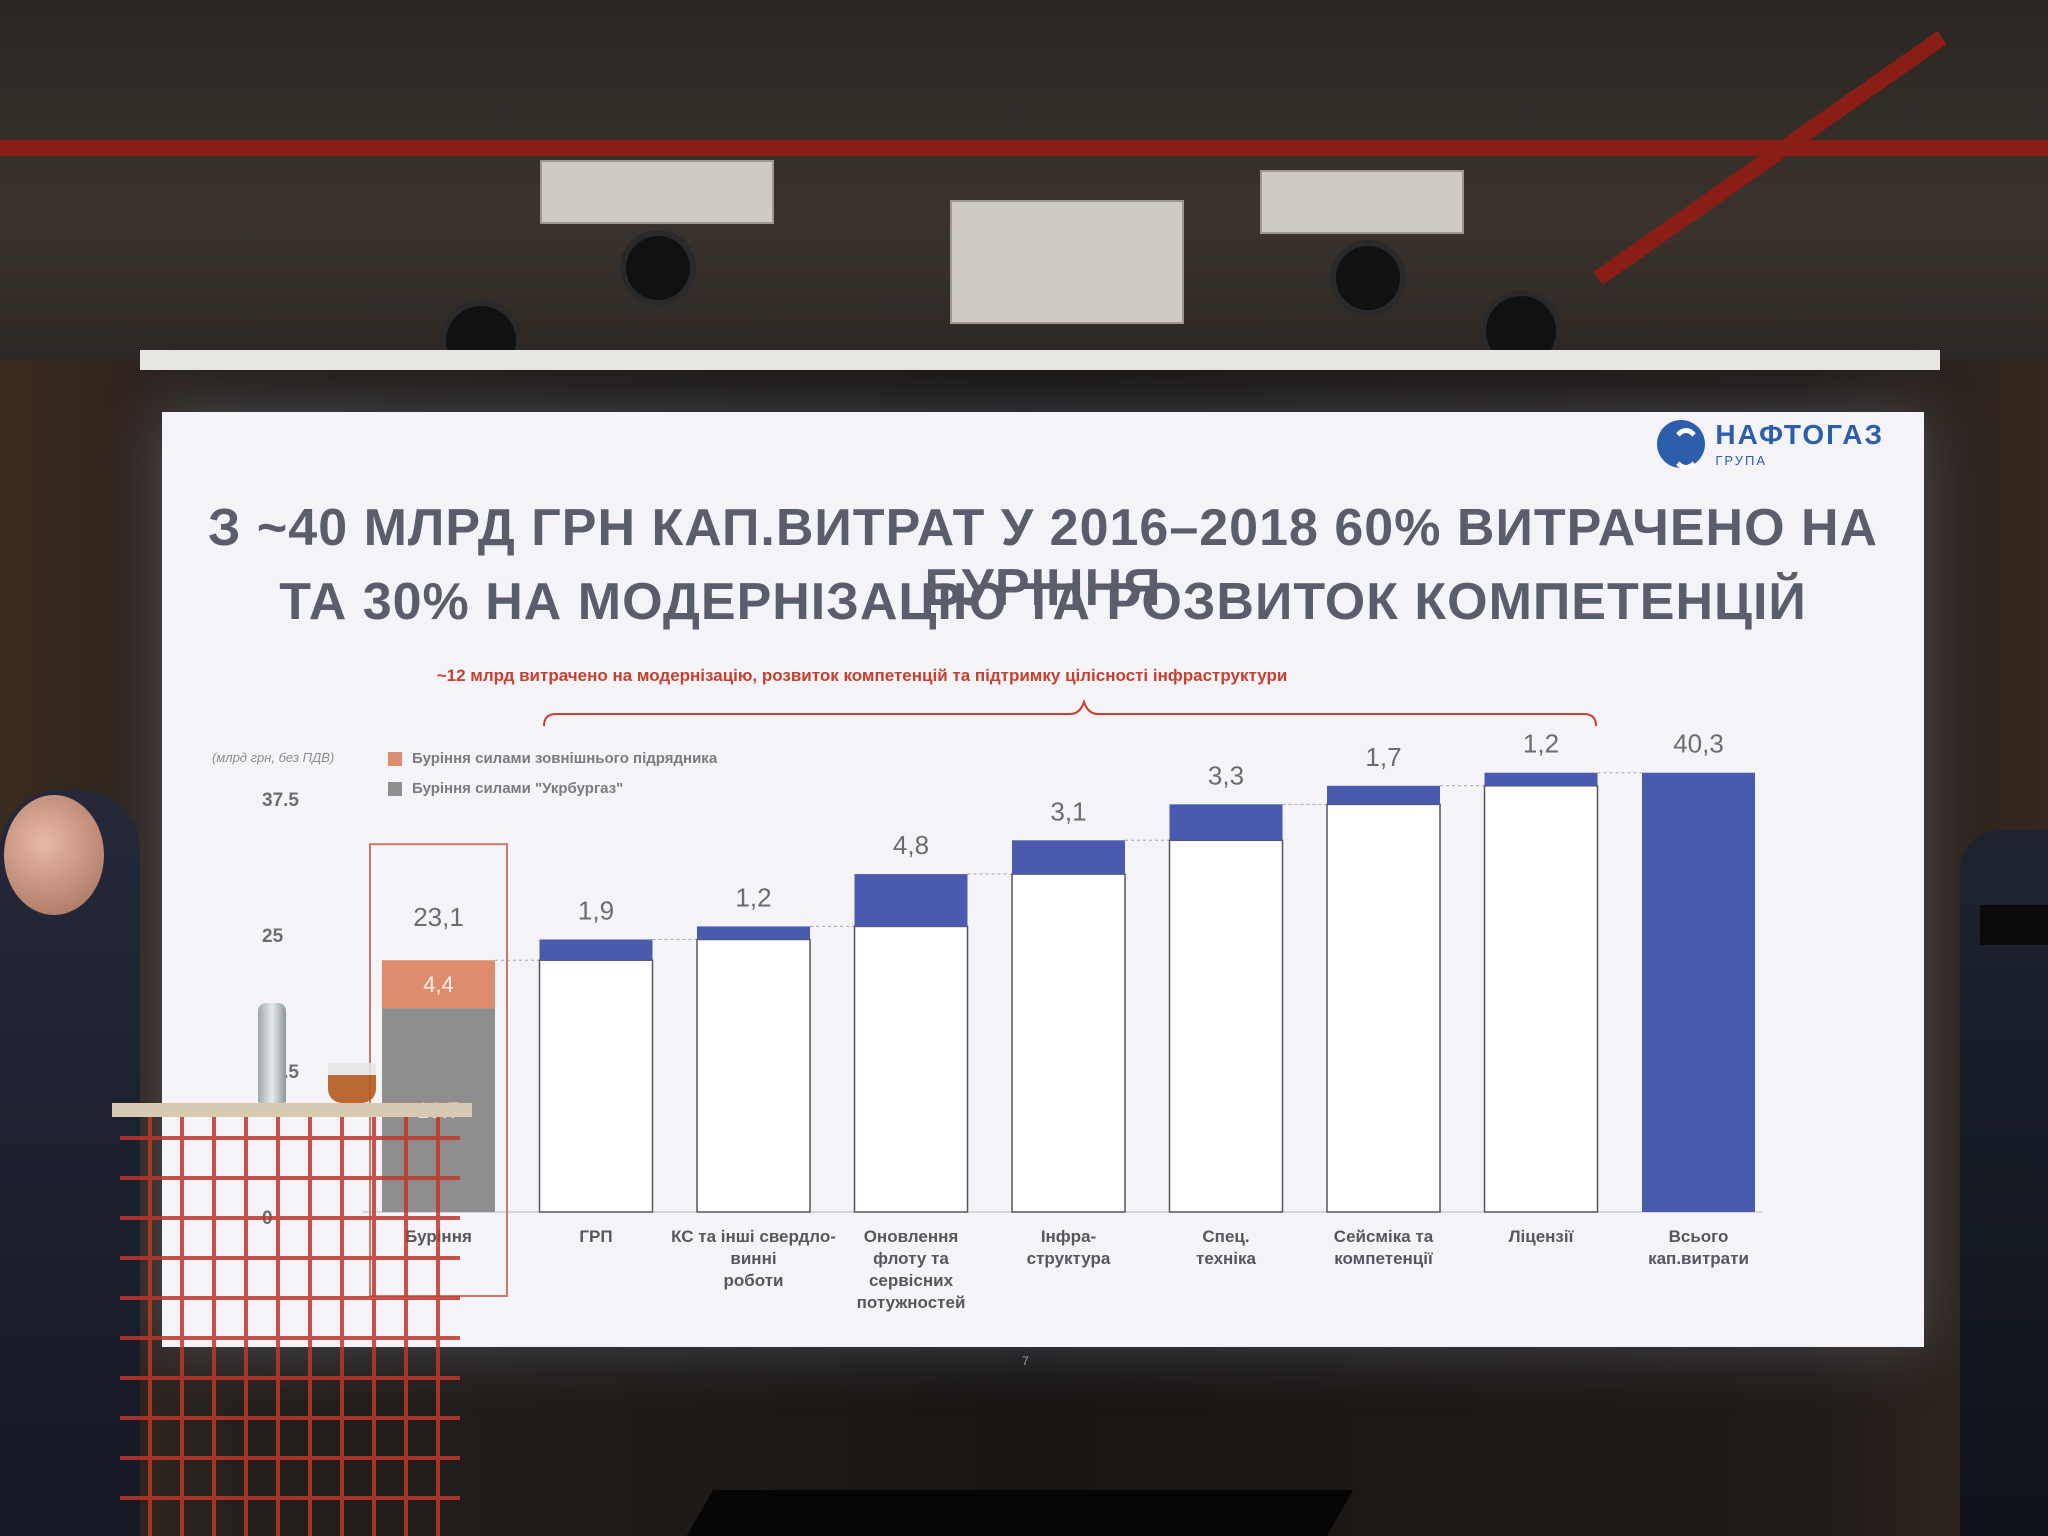  Describe the element at coordinates (272, 1053) in the screenshot. I see `water-bottle` at that location.